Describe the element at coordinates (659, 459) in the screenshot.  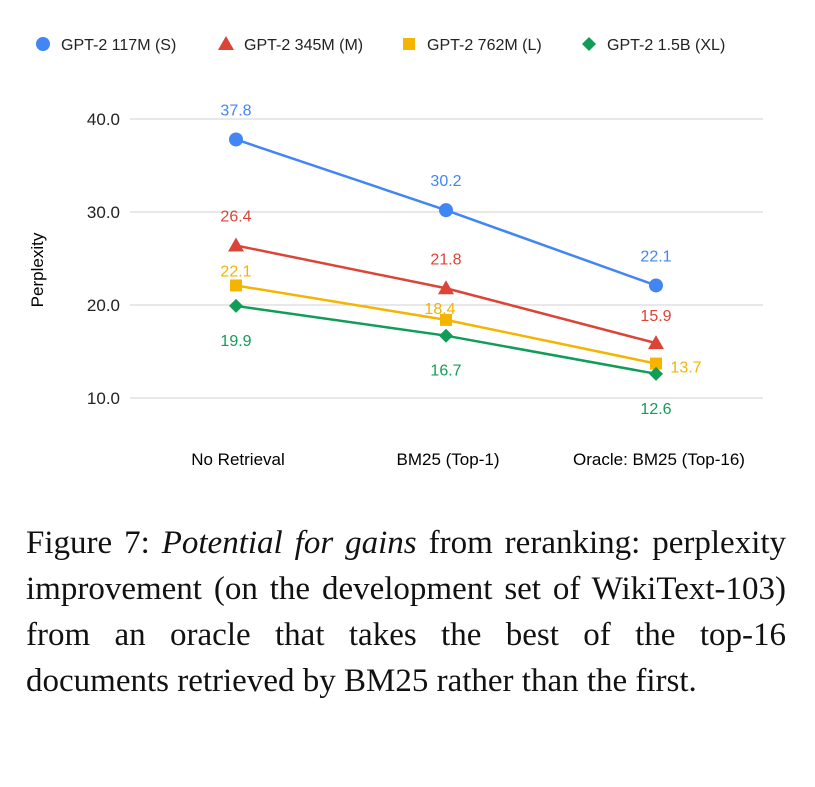
I see `x-tick-label: Oracle: BM25 (Top-16)` at that location.